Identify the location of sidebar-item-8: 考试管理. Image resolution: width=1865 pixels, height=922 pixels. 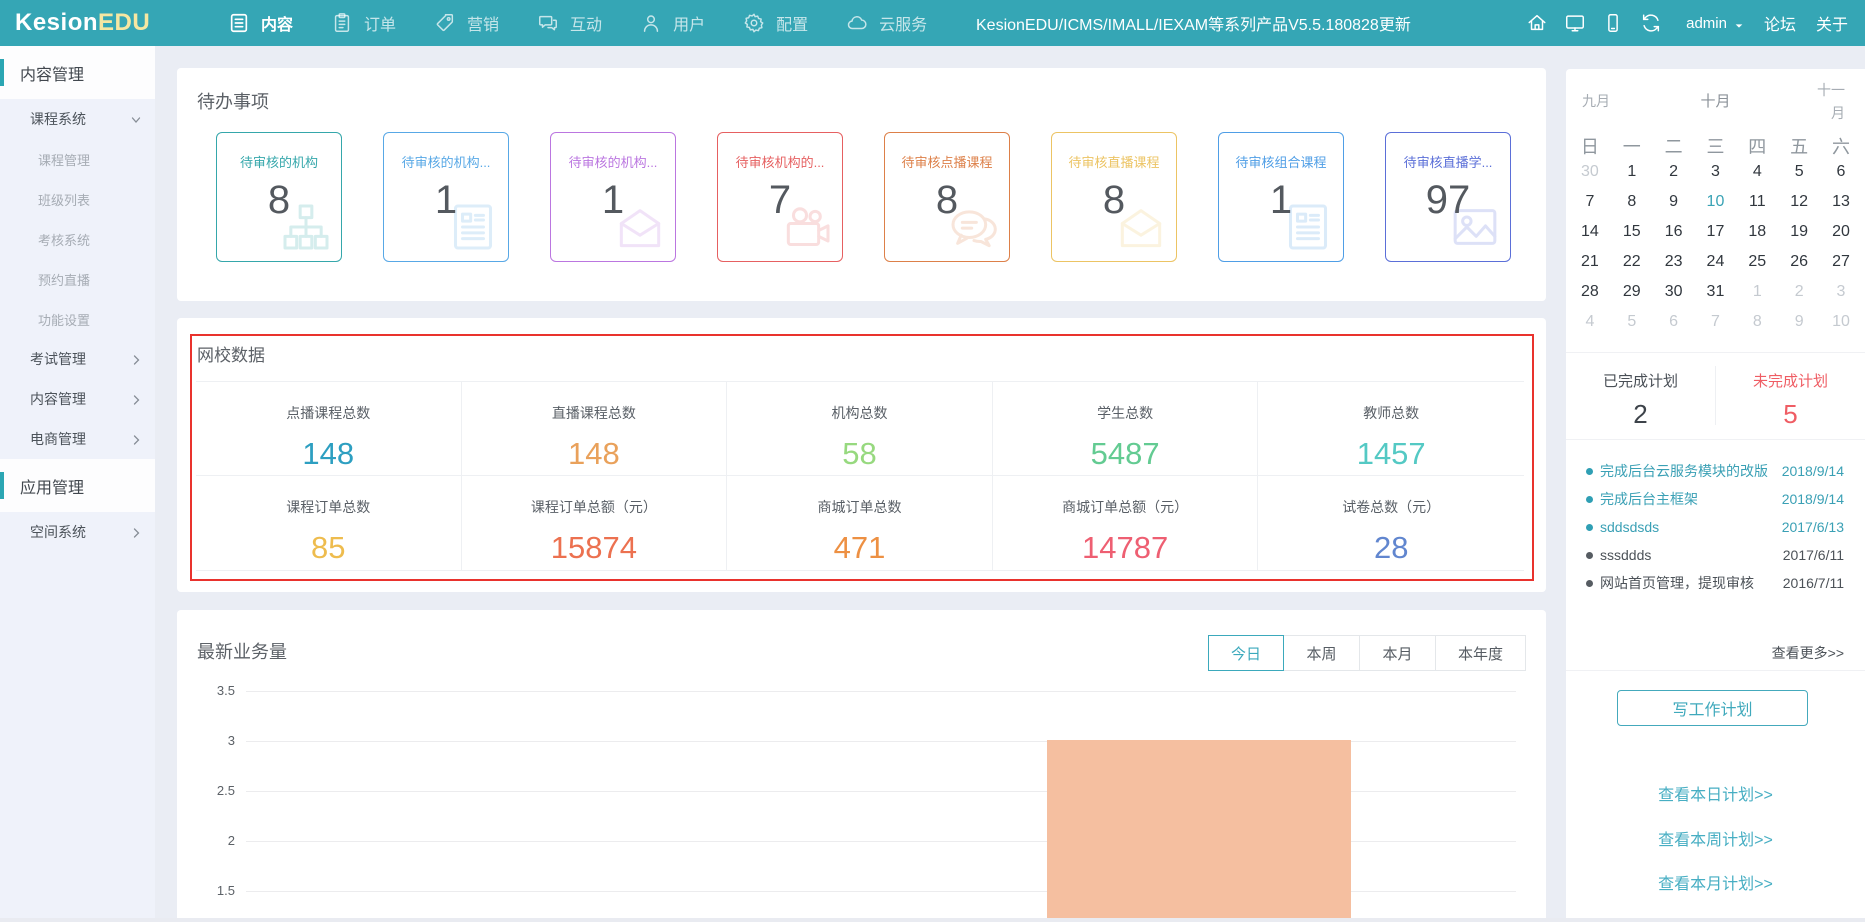
(77, 359).